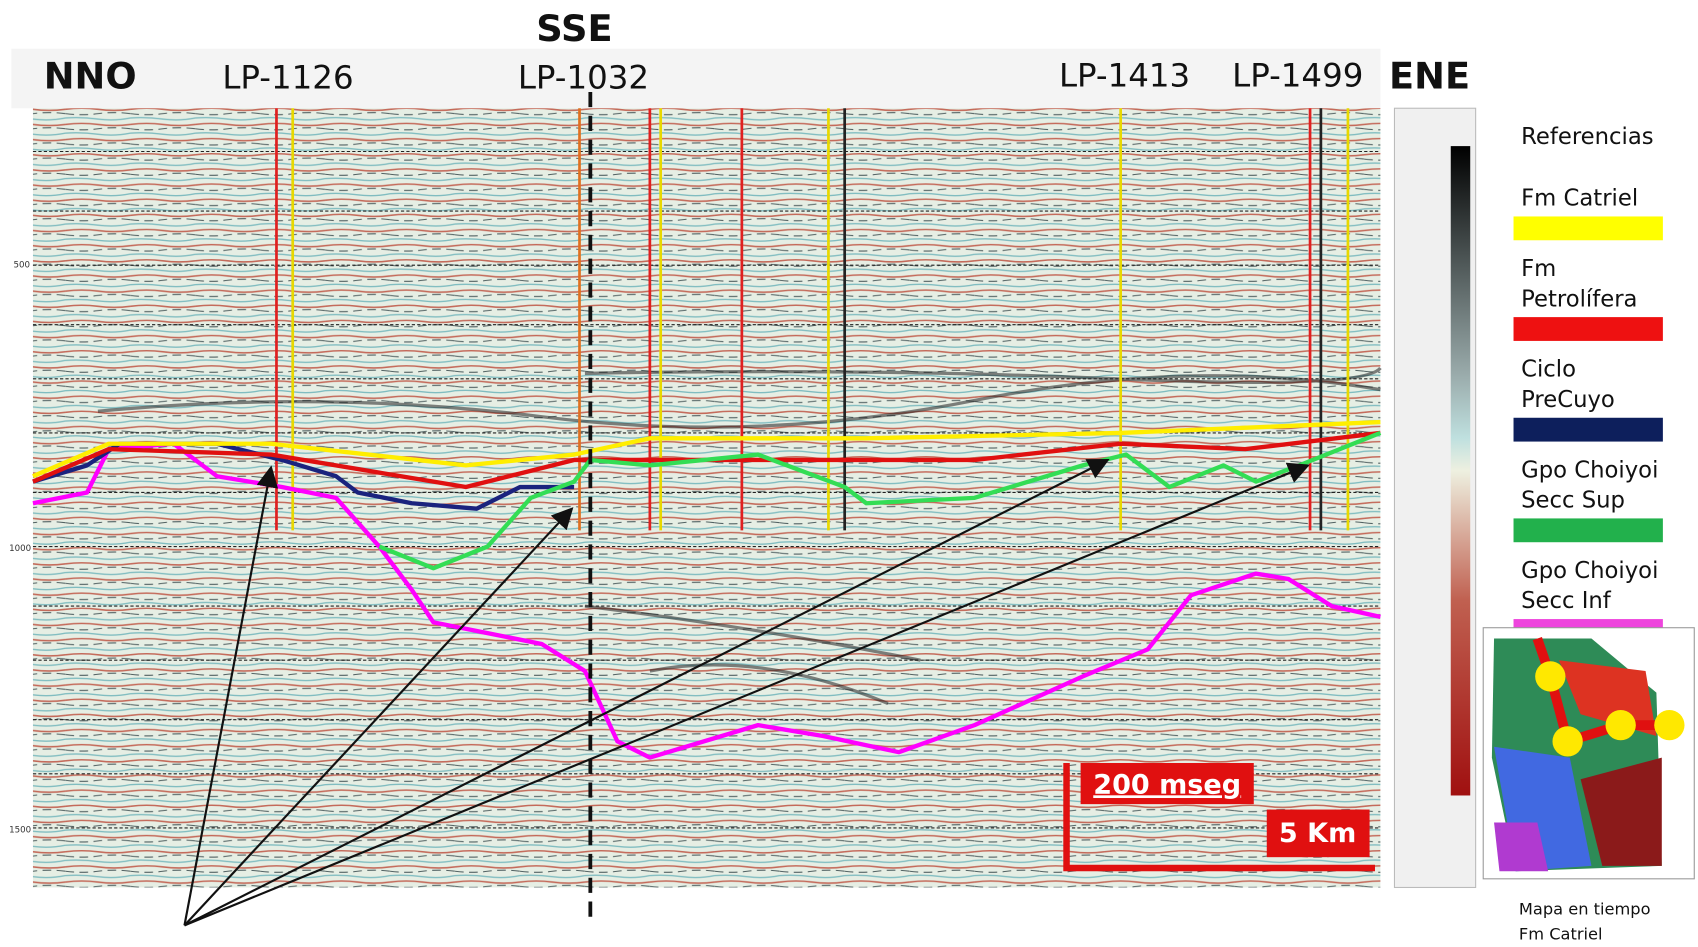 This screenshot has width=1698, height=947. I want to click on scale-bar: 200 mseg 5 Km, so click(1219, 817).